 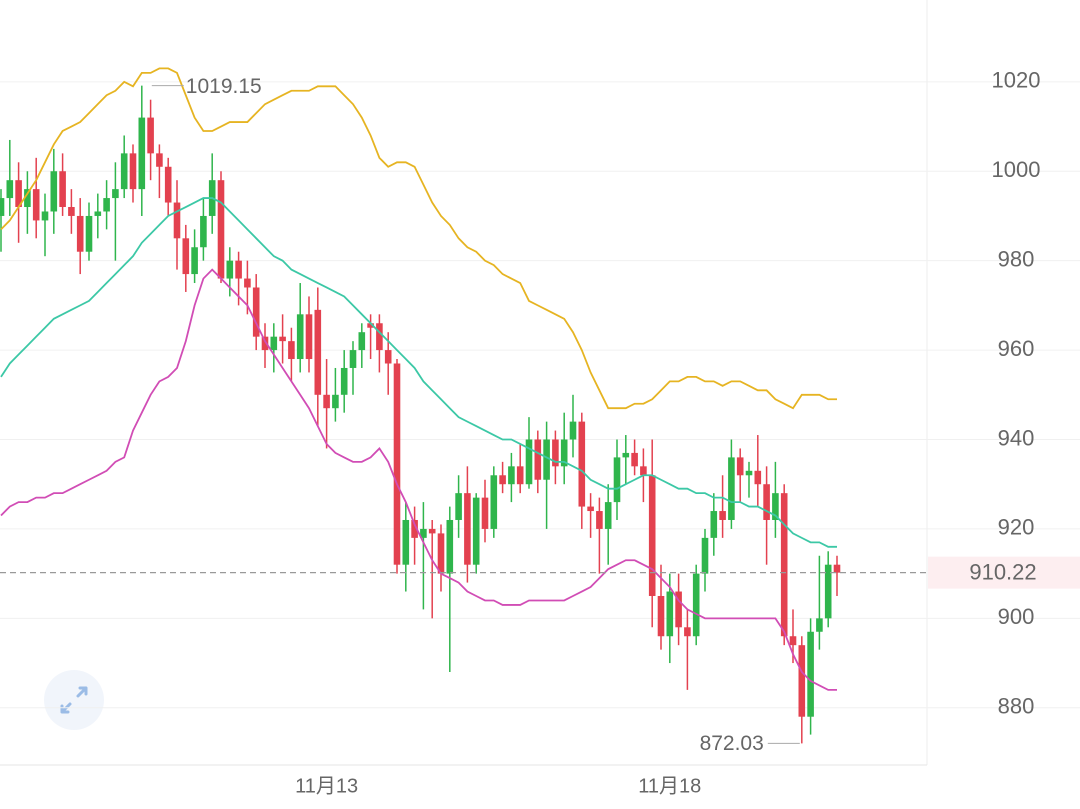 I want to click on y-tick-label: 980, so click(x=1016, y=258).